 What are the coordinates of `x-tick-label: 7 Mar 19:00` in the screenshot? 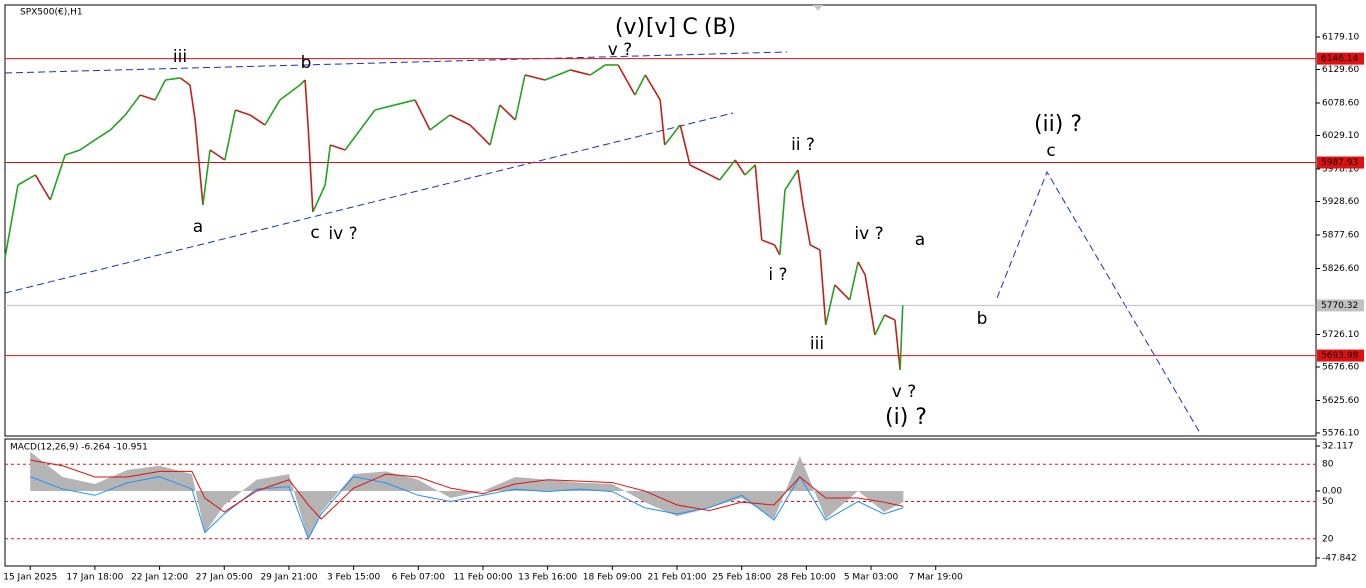 It's located at (936, 578).